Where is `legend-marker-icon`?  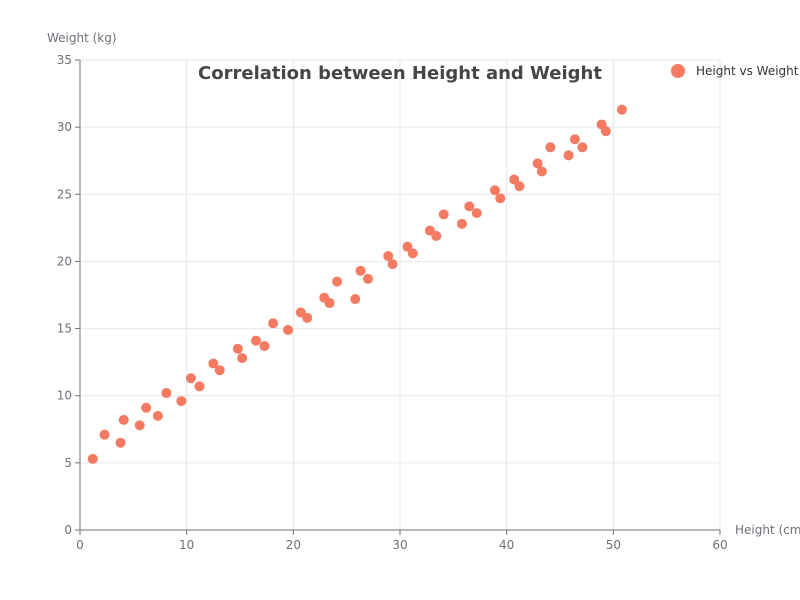 legend-marker-icon is located at coordinates (678, 71).